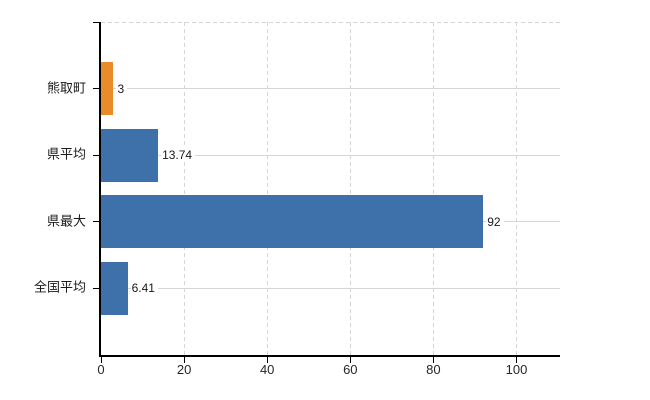 This screenshot has width=650, height=400. What do you see at coordinates (329, 356) in the screenshot?
I see `x-axis-line` at bounding box center [329, 356].